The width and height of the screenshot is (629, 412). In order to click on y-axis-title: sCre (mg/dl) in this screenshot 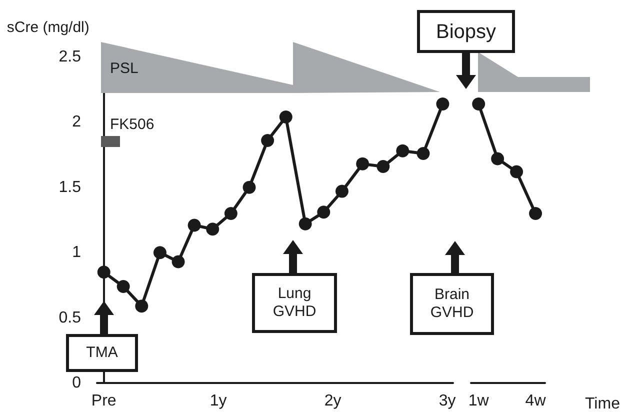, I will do `click(48, 27)`.